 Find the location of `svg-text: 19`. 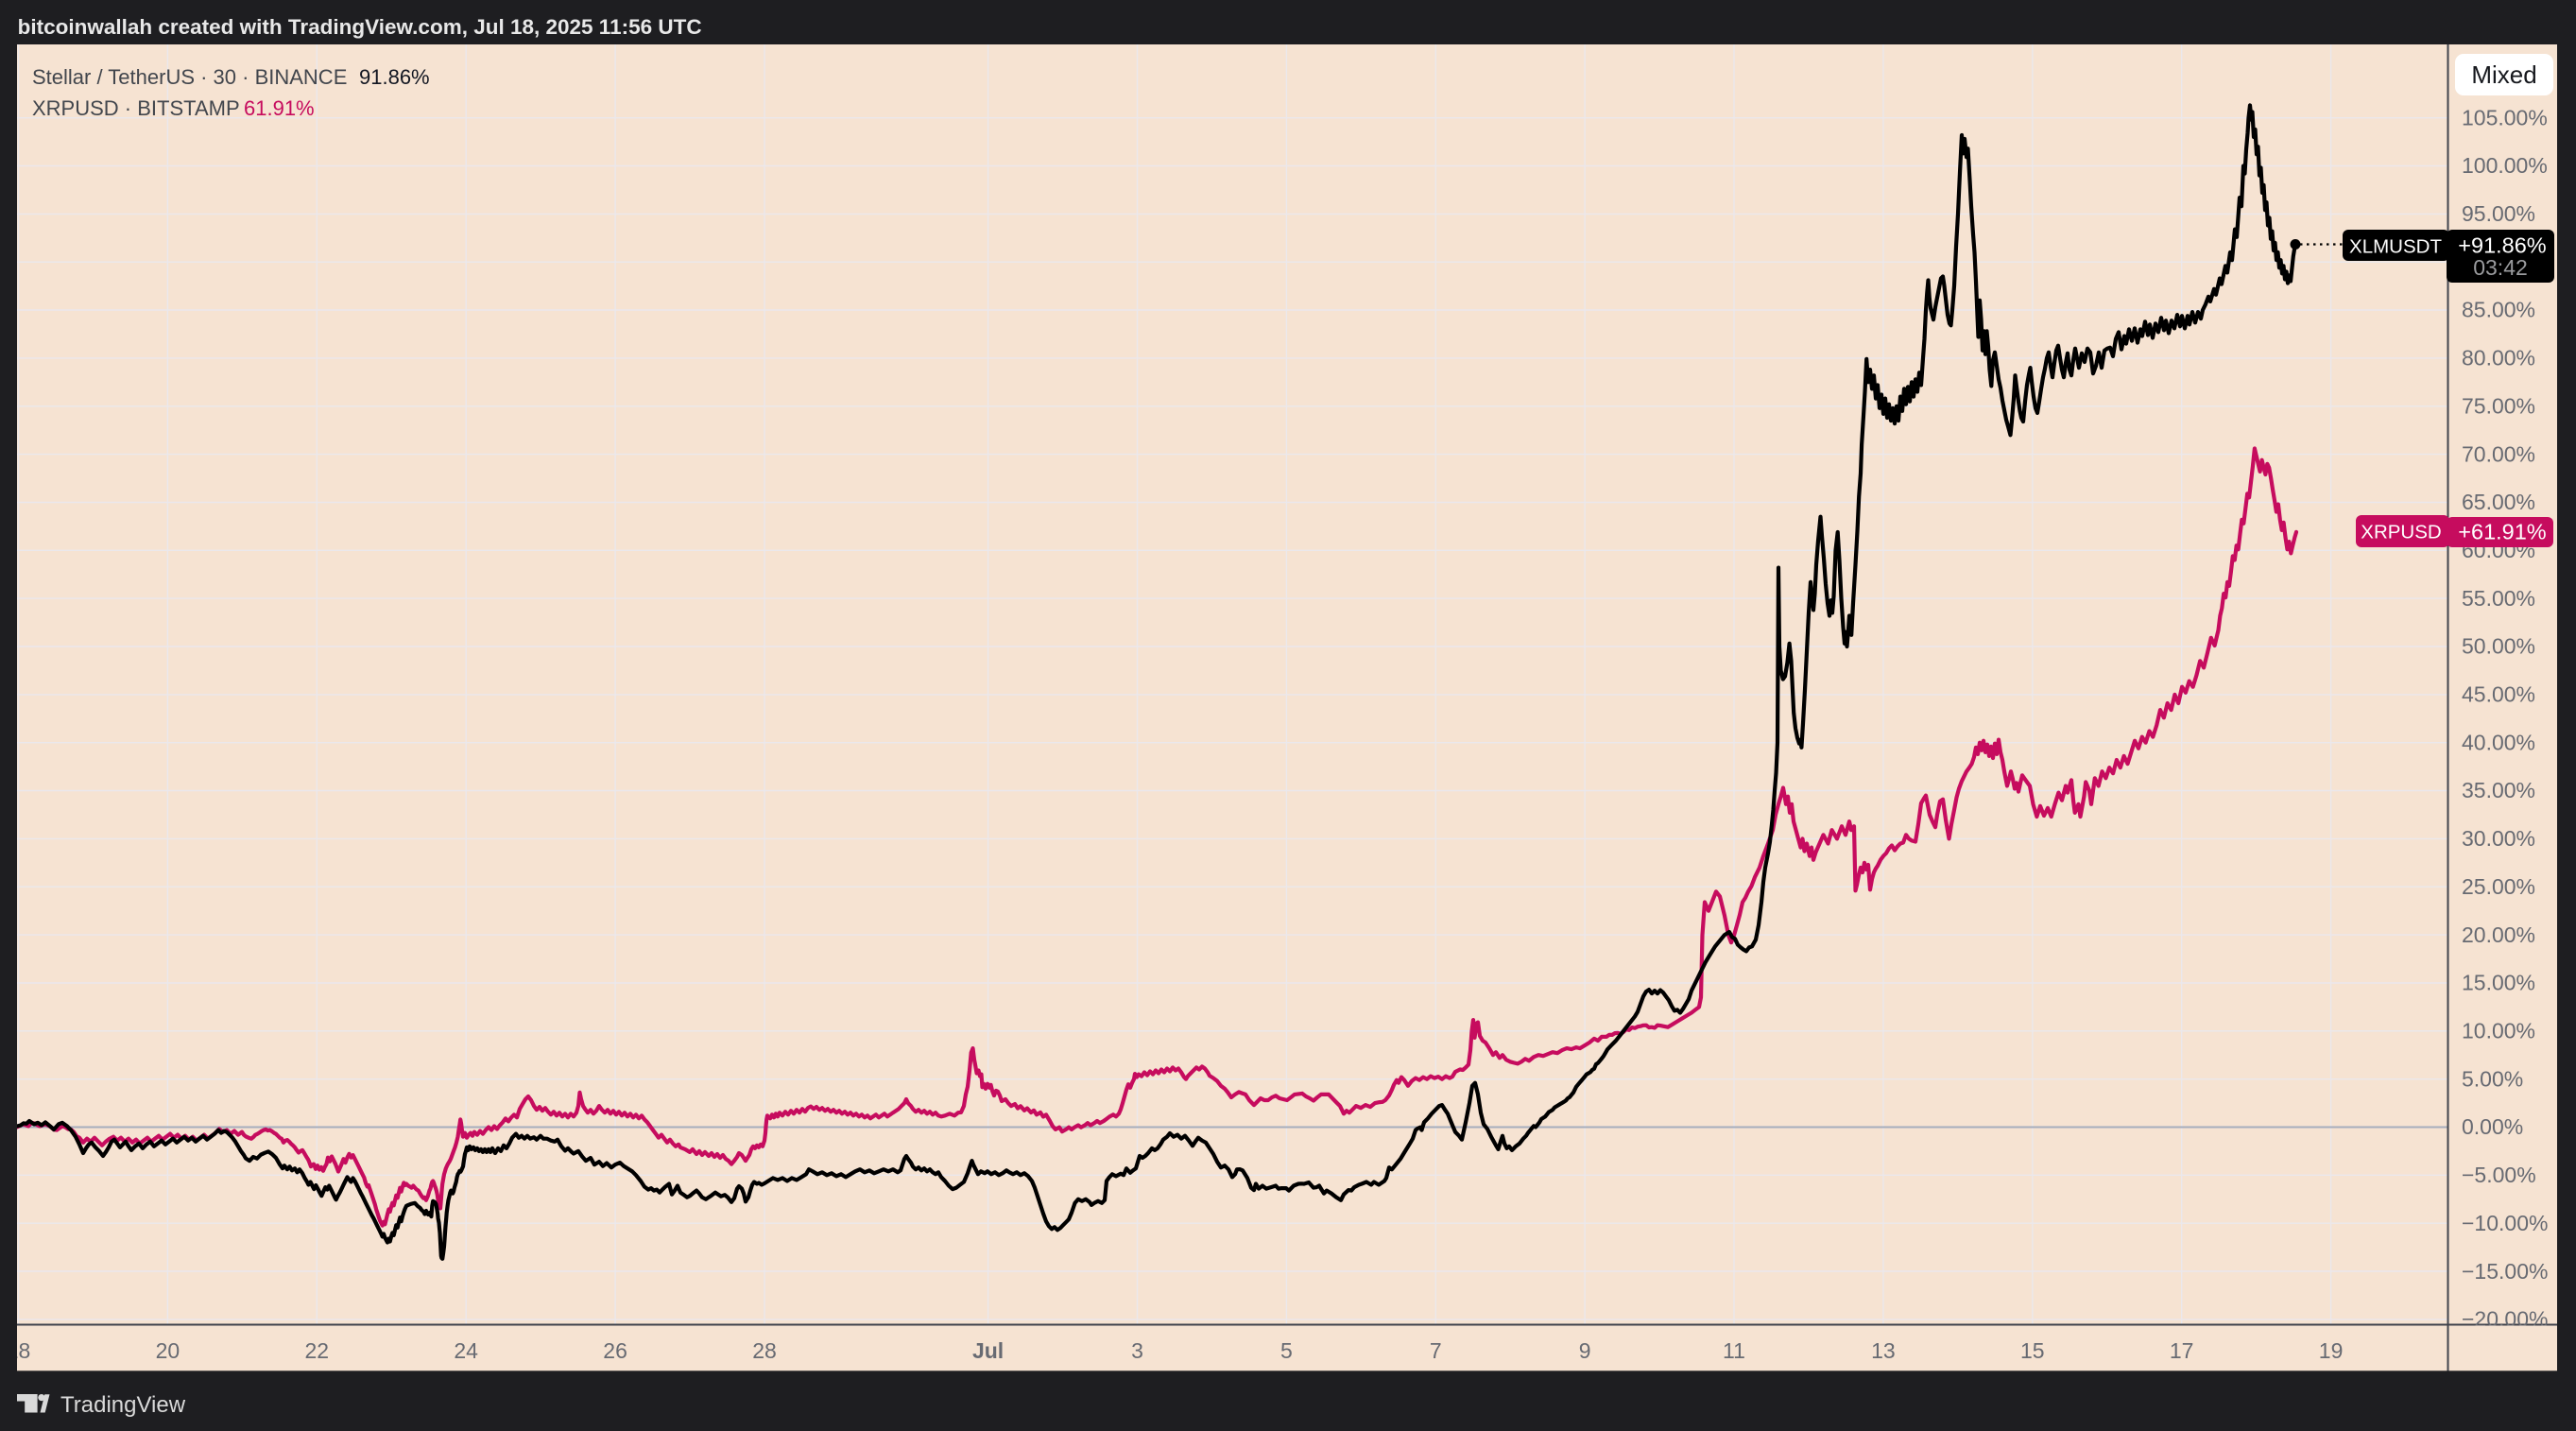

svg-text: 19 is located at coordinates (2331, 1351).